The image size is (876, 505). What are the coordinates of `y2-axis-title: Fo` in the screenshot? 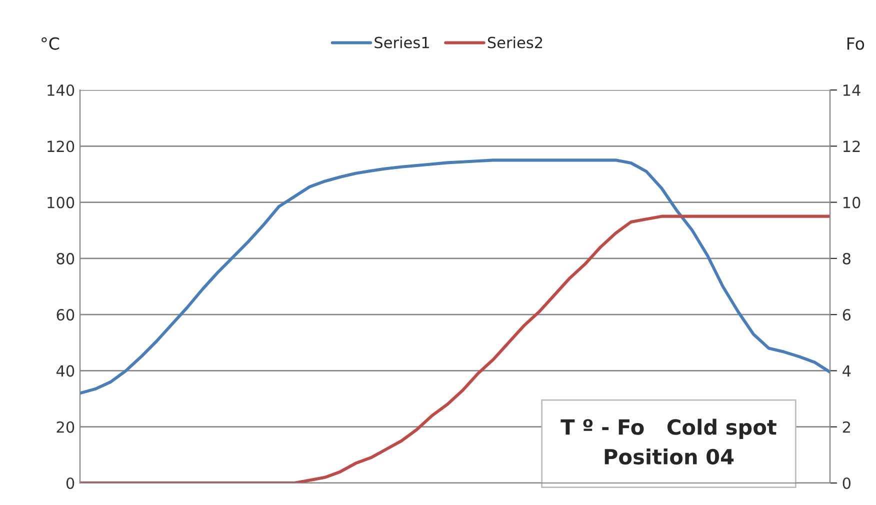 It's located at (855, 43).